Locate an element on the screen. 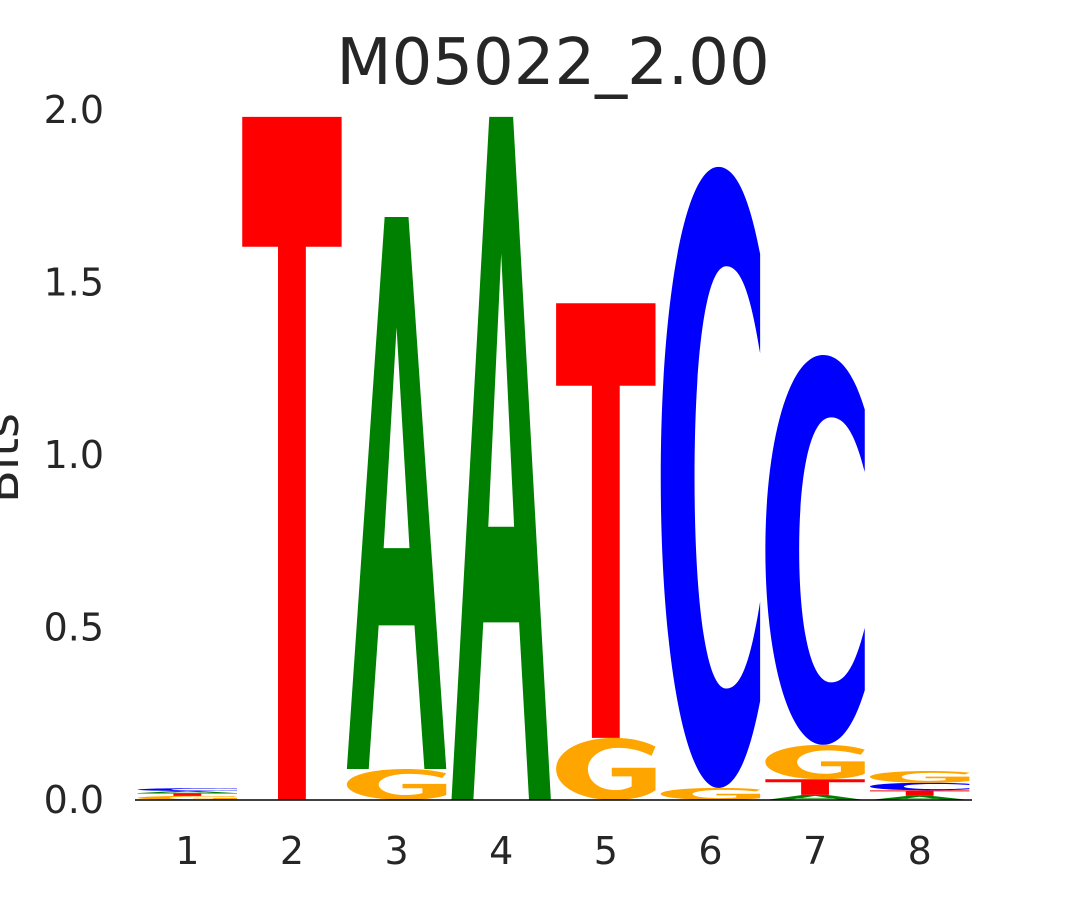 Image resolution: width=1080 pixels, height=900 pixels. y-tick-label: 0.0 is located at coordinates (74, 800).